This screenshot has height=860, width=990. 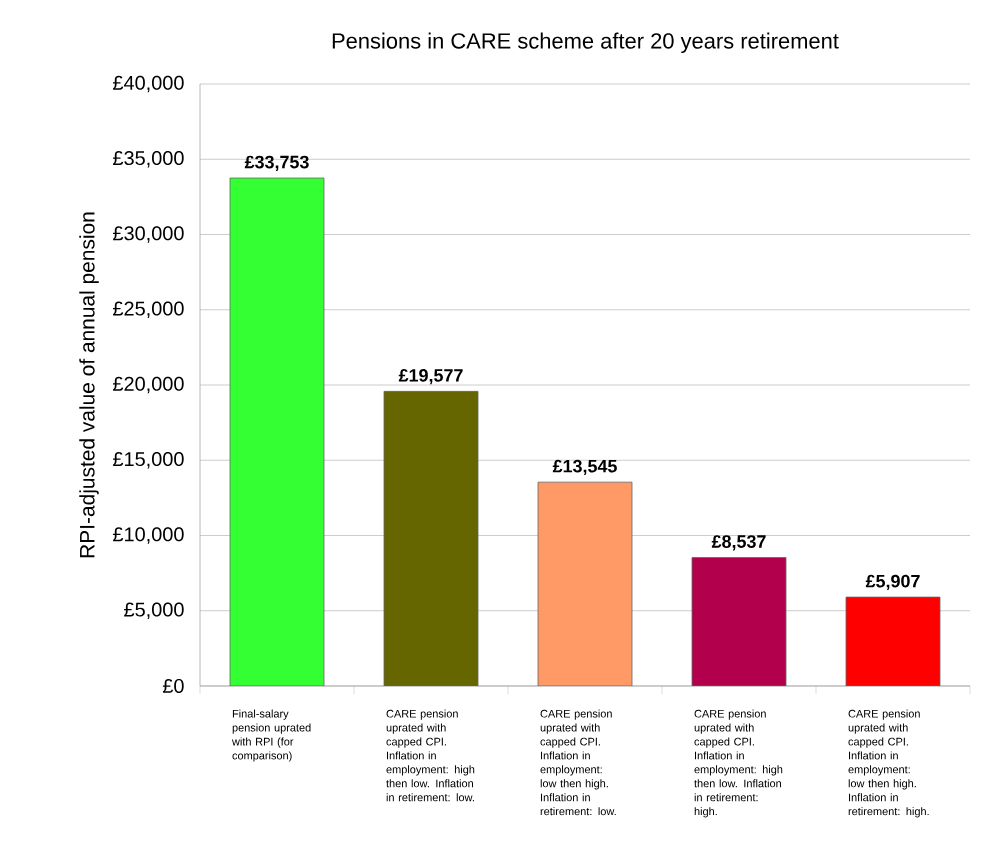 I want to click on y-tick-label: £35,000, so click(x=148, y=159).